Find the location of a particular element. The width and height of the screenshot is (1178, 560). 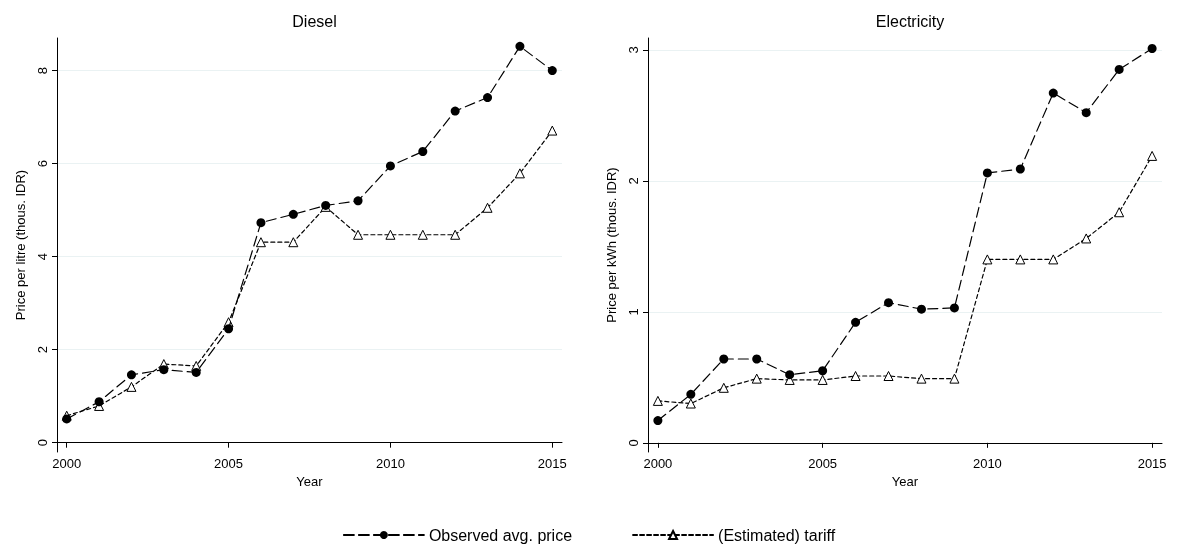

y-axis-title: Price per kWh (thous. IDR) is located at coordinates (611, 245).